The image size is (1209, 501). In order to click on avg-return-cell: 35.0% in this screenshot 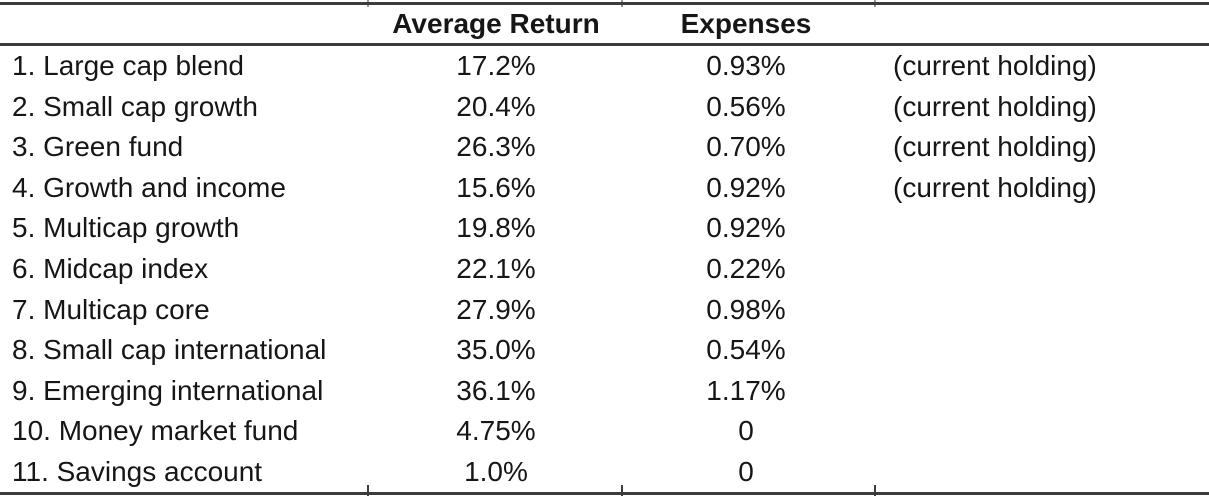, I will do `click(496, 350)`.